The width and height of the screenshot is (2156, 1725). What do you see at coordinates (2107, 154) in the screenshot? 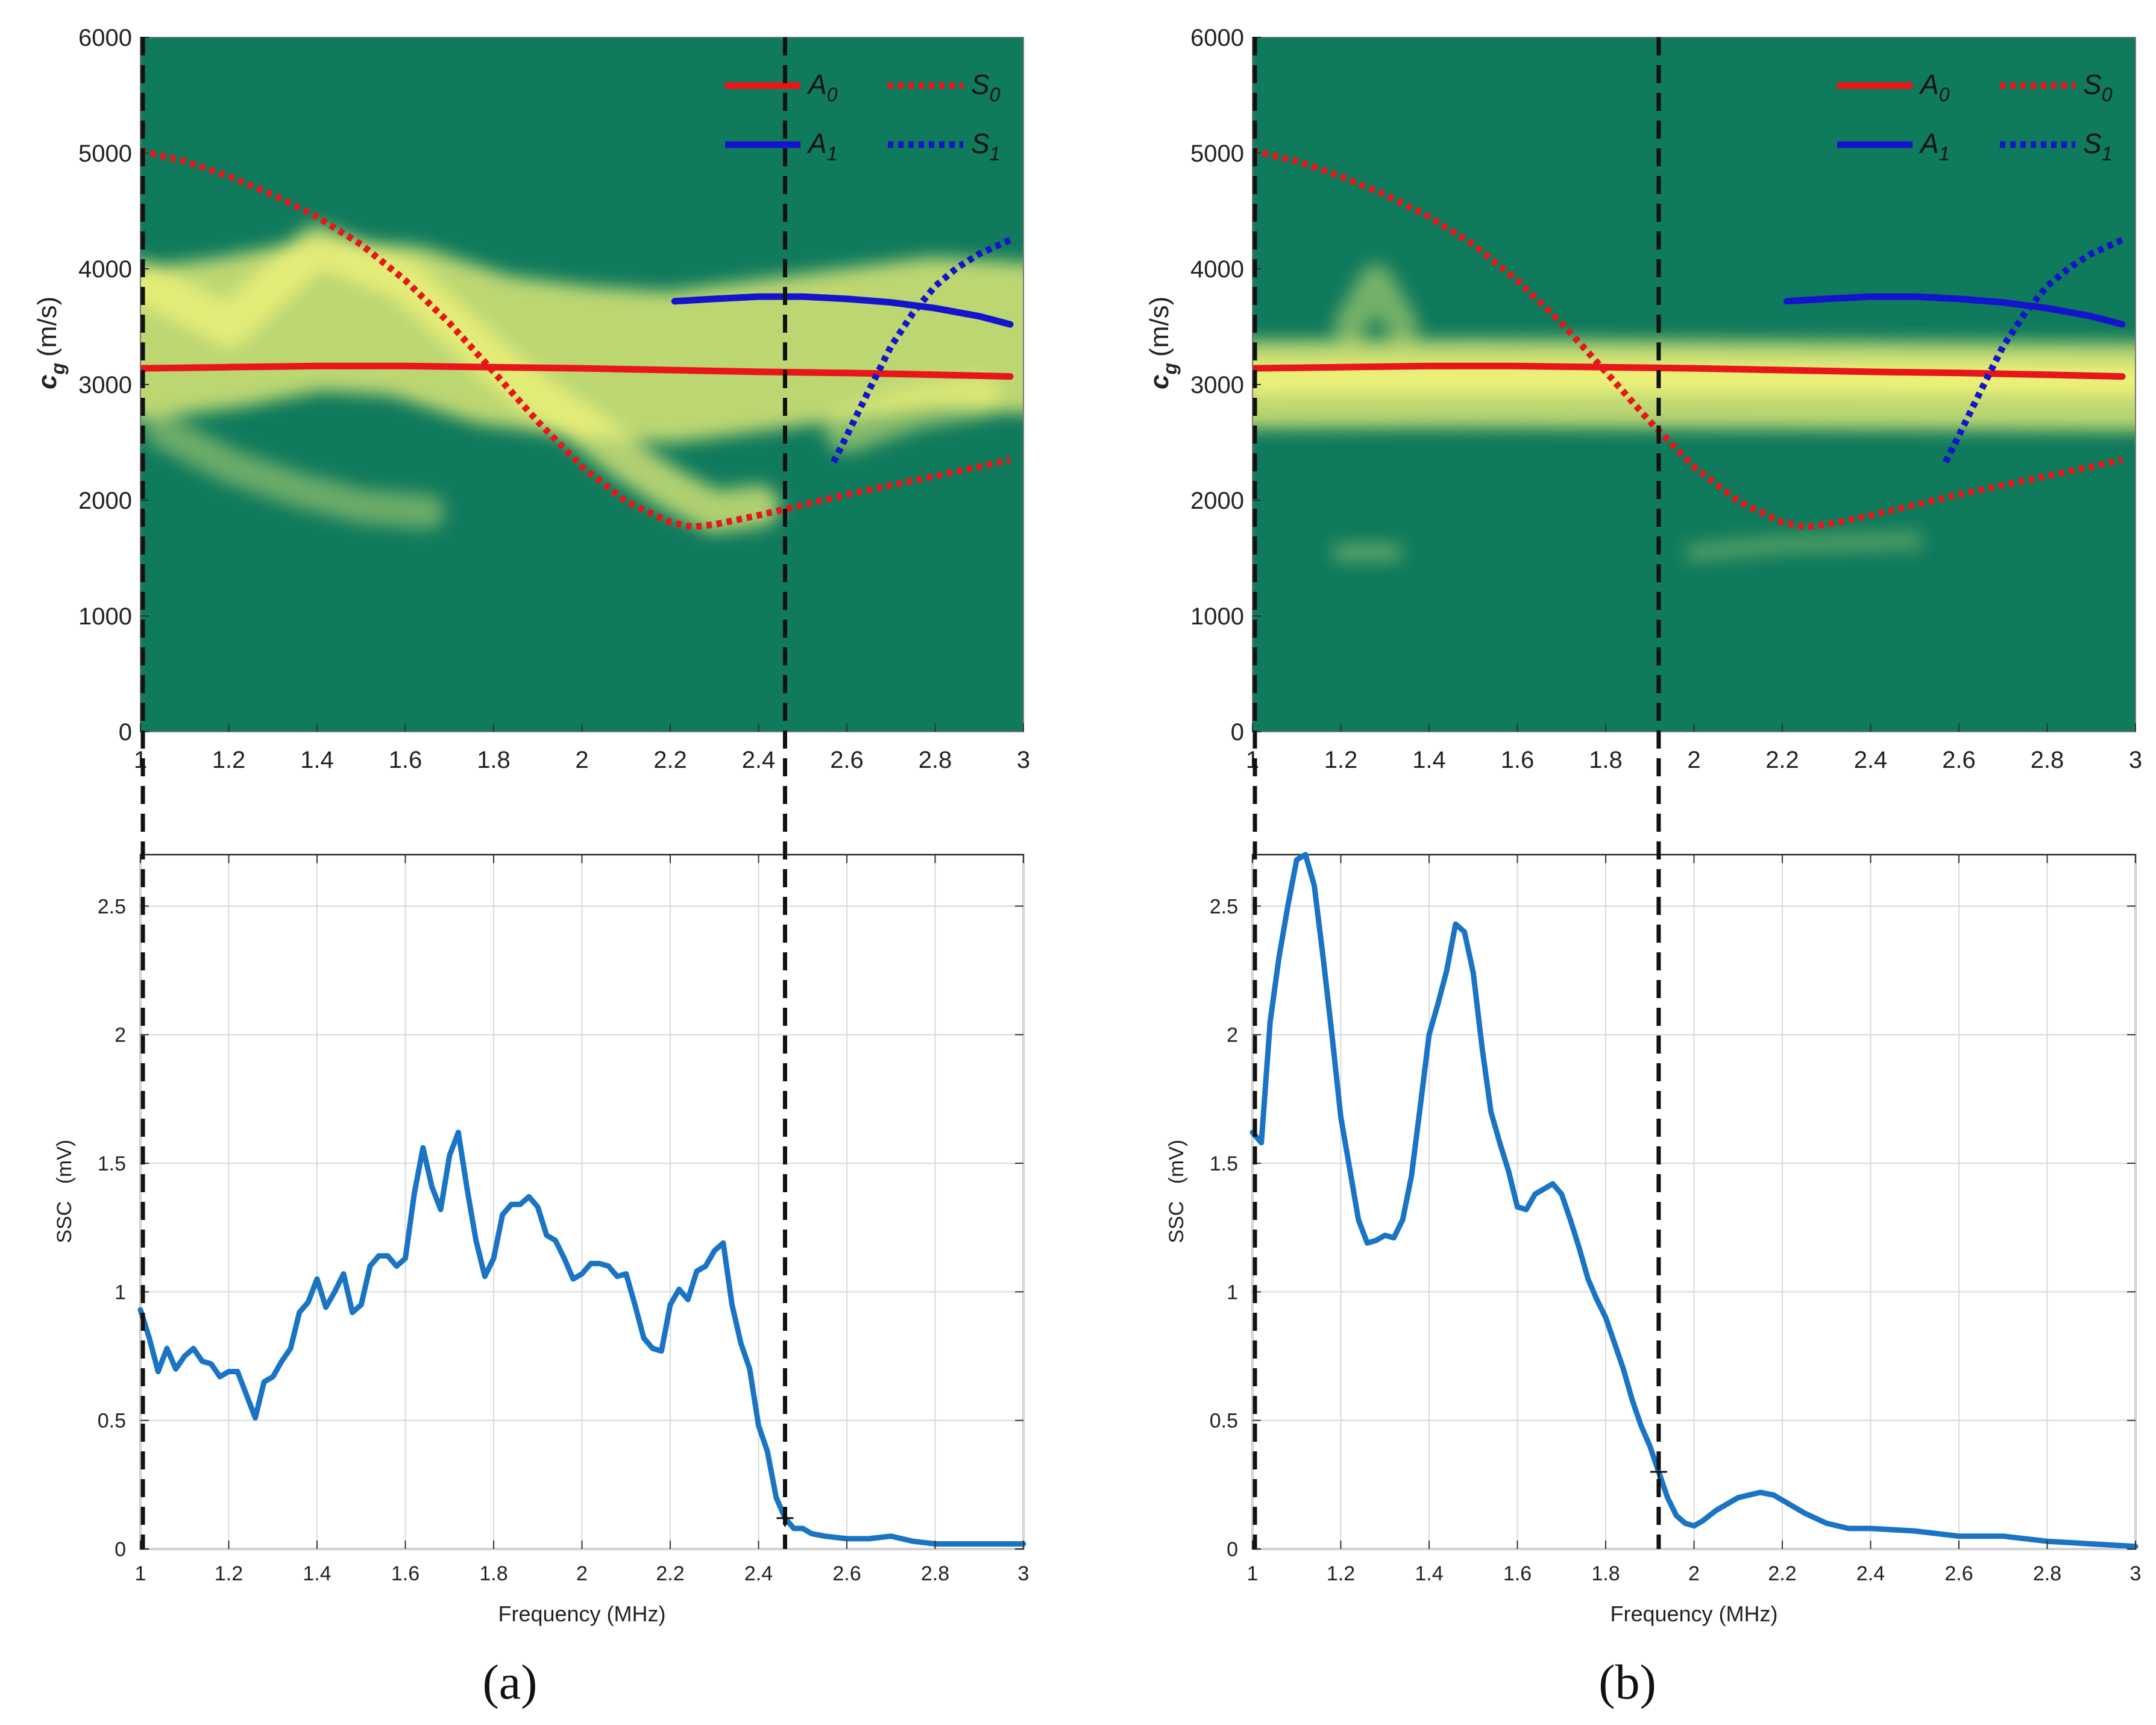
I see `legend-label-S1-sub: 1` at bounding box center [2107, 154].